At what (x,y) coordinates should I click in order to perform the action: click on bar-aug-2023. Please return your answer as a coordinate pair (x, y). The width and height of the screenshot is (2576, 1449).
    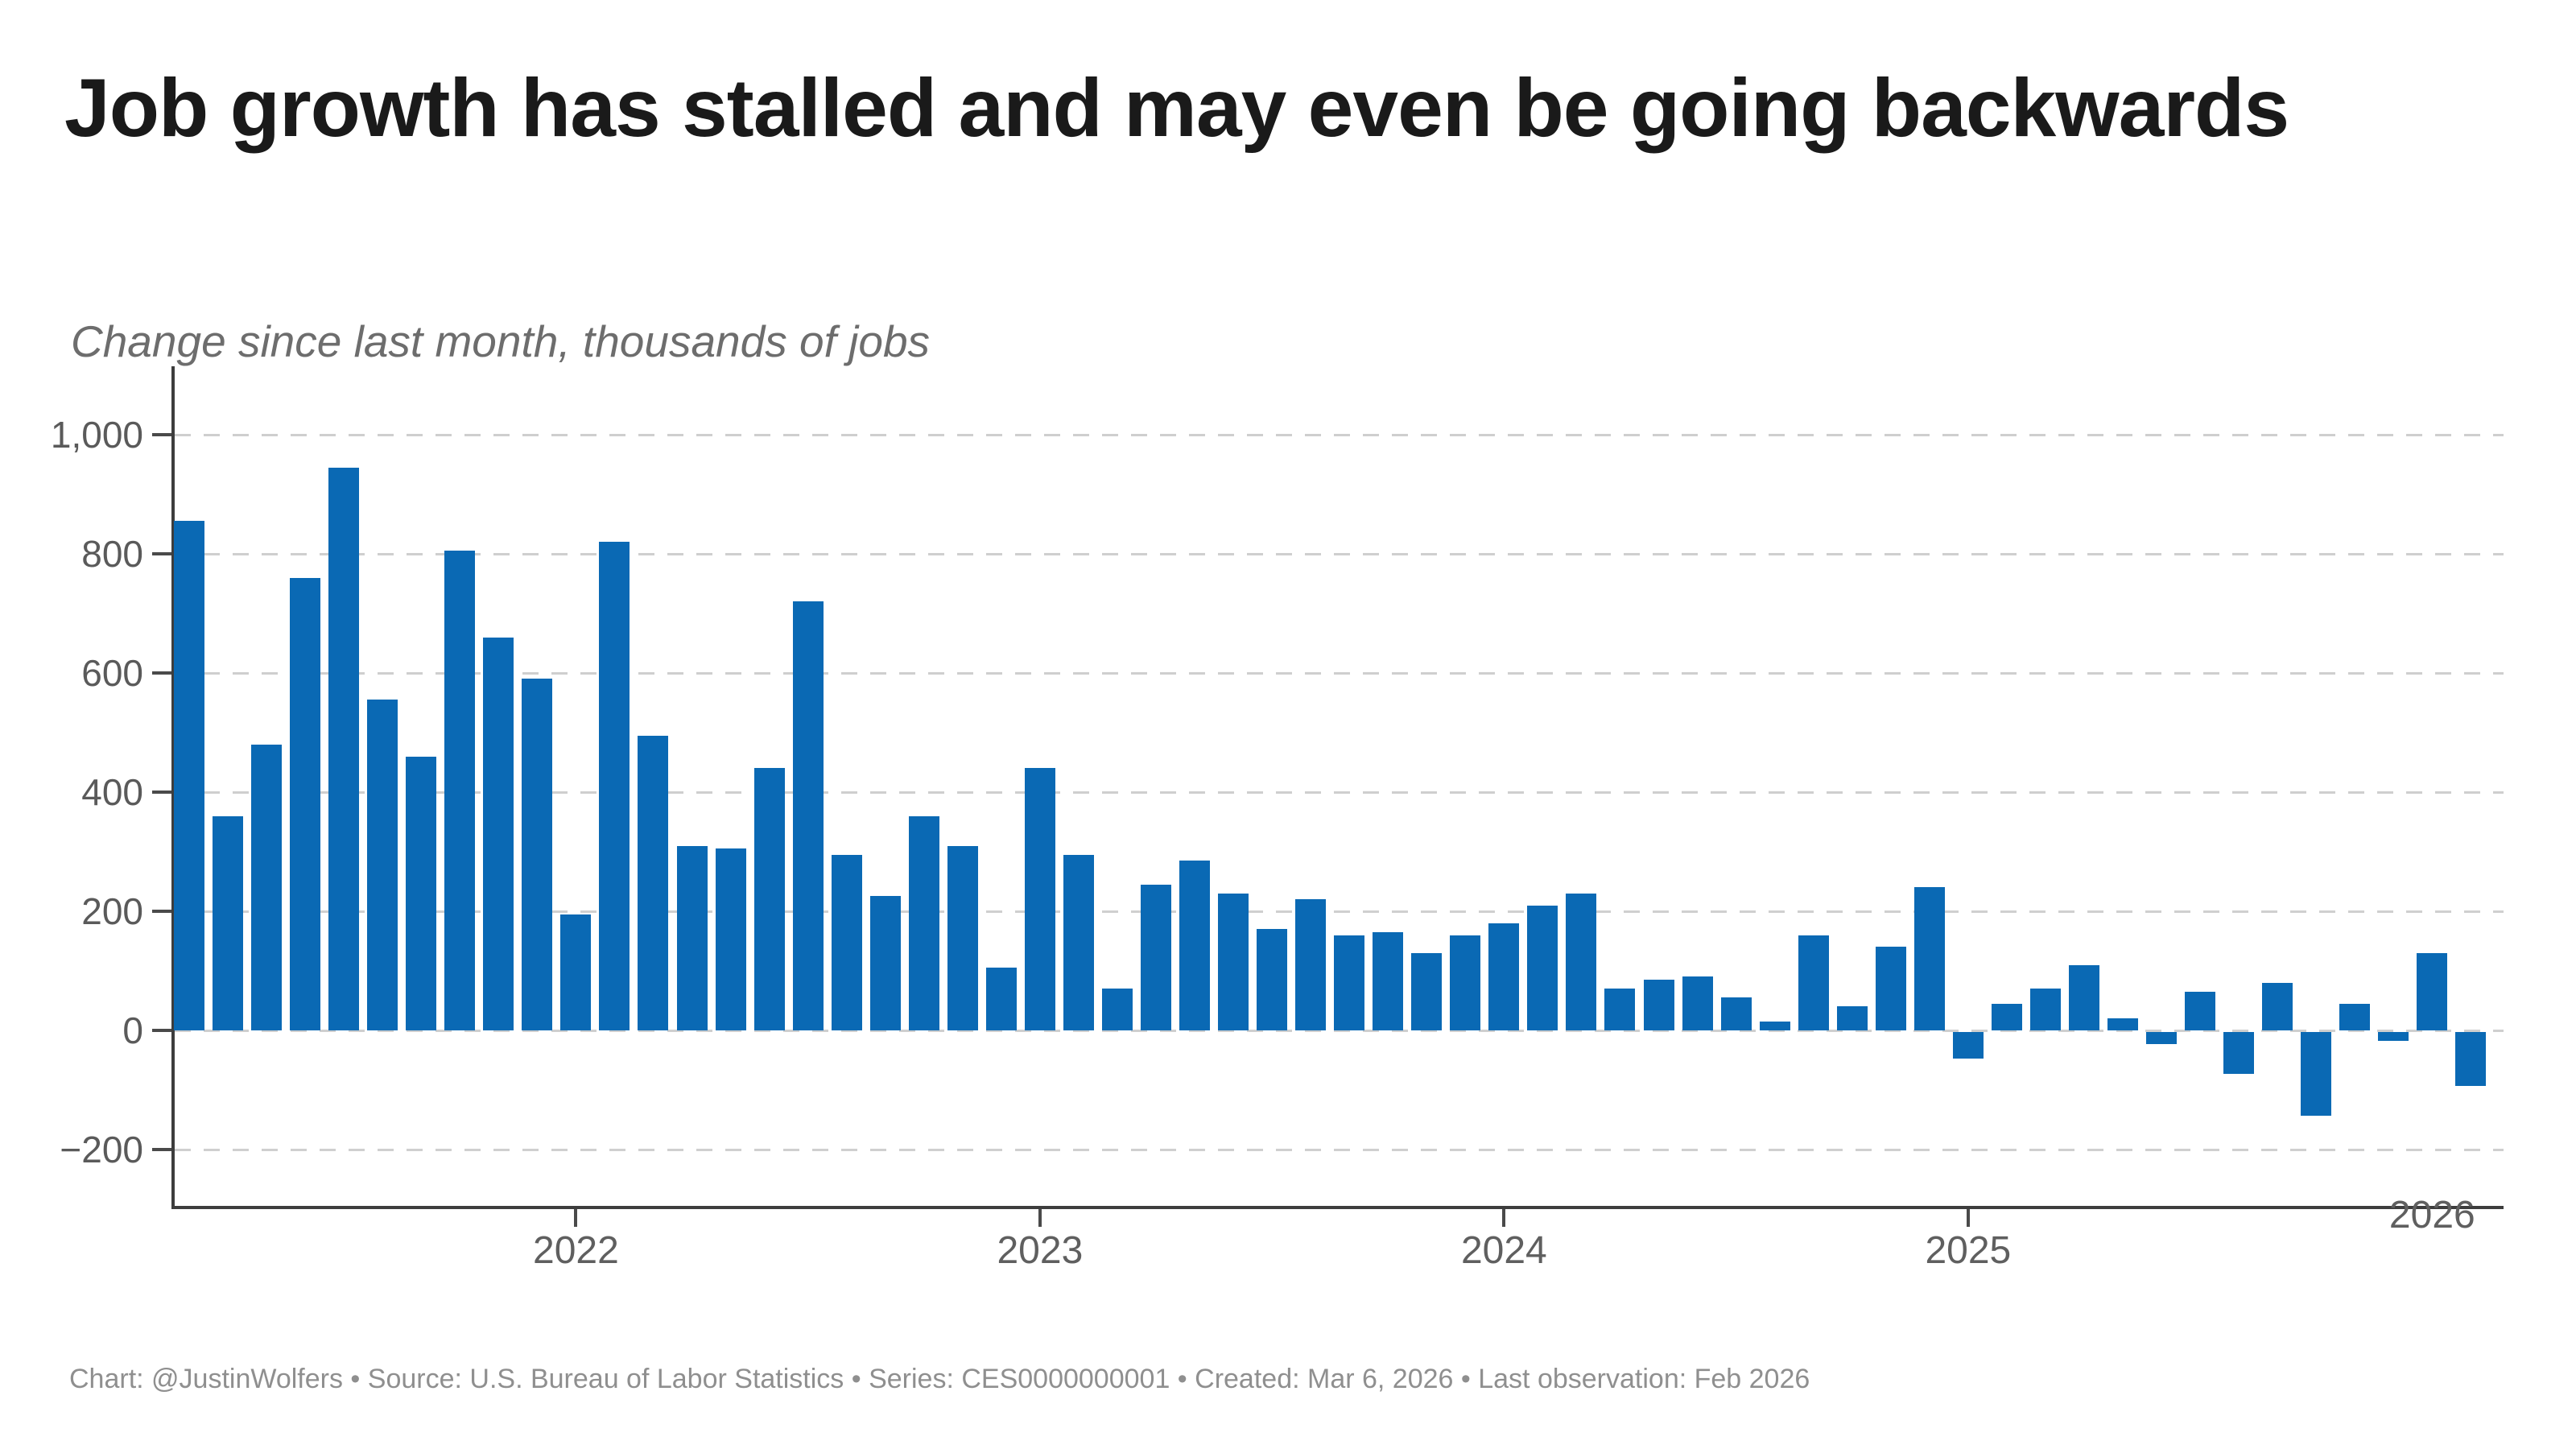
    Looking at the image, I should click on (1310, 965).